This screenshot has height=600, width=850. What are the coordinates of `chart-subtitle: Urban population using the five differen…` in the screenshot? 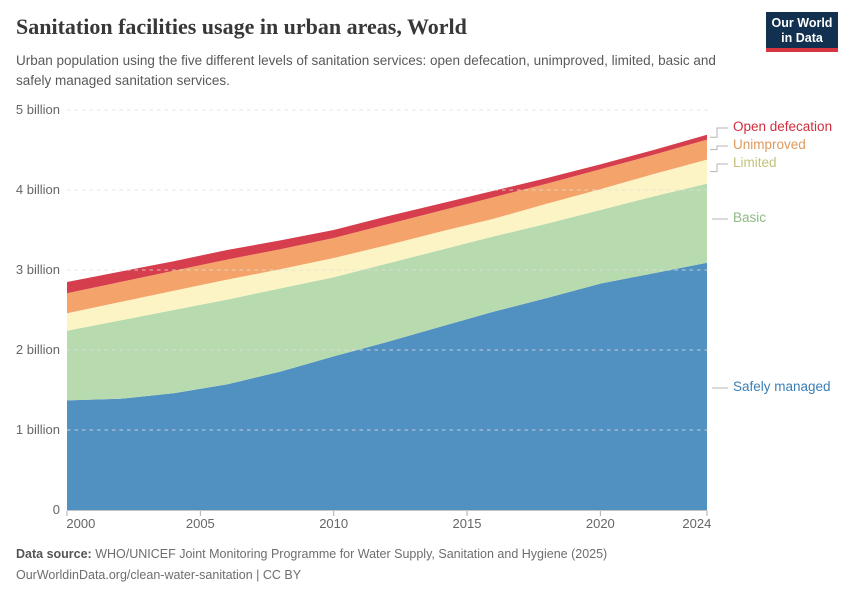 It's located at (366, 70).